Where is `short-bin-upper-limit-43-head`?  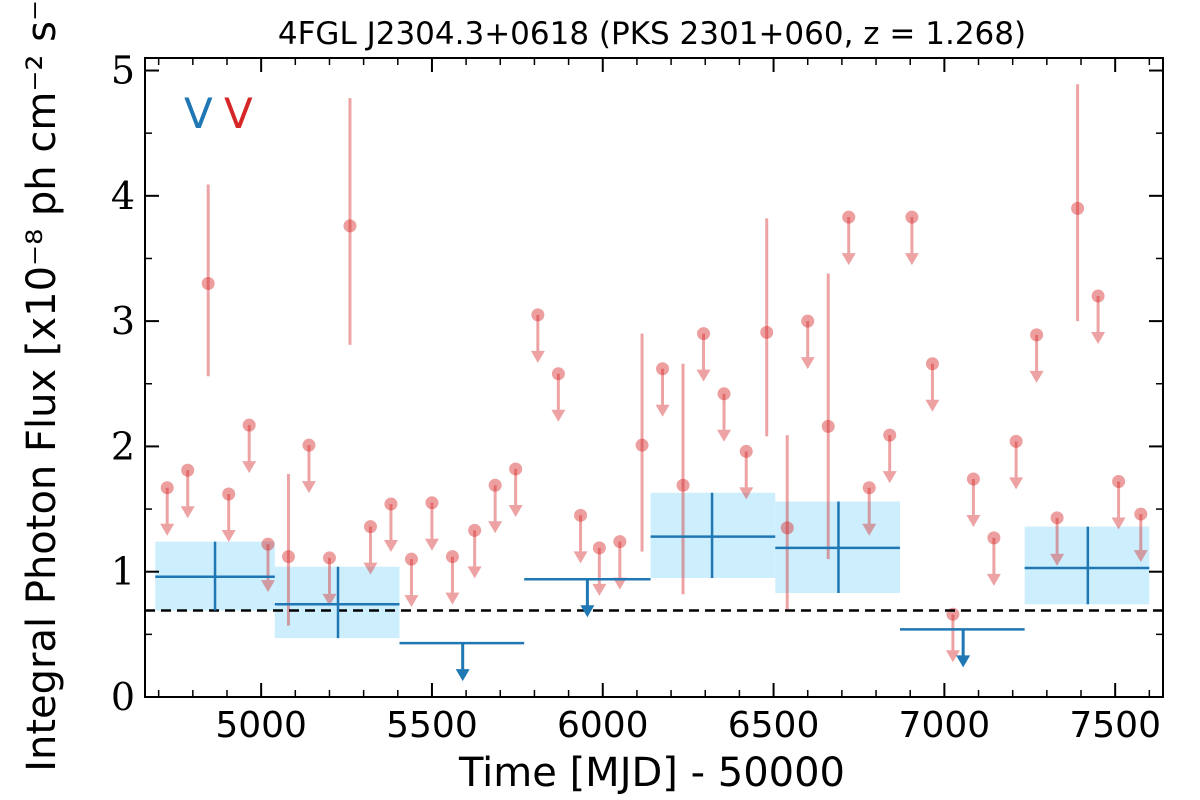 short-bin-upper-limit-43-head is located at coordinates (1057, 559).